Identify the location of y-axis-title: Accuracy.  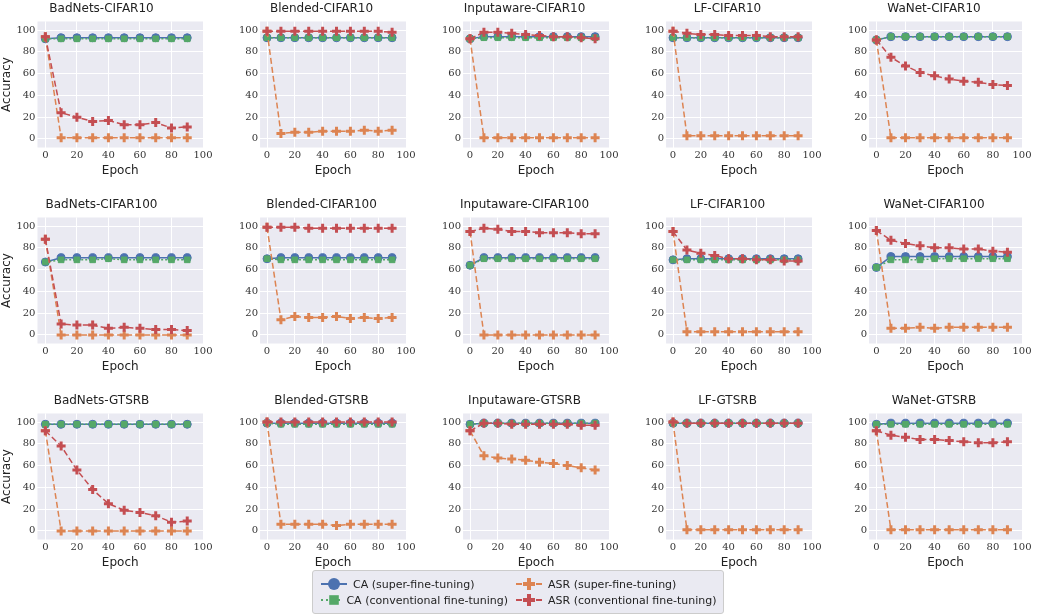
(7, 476).